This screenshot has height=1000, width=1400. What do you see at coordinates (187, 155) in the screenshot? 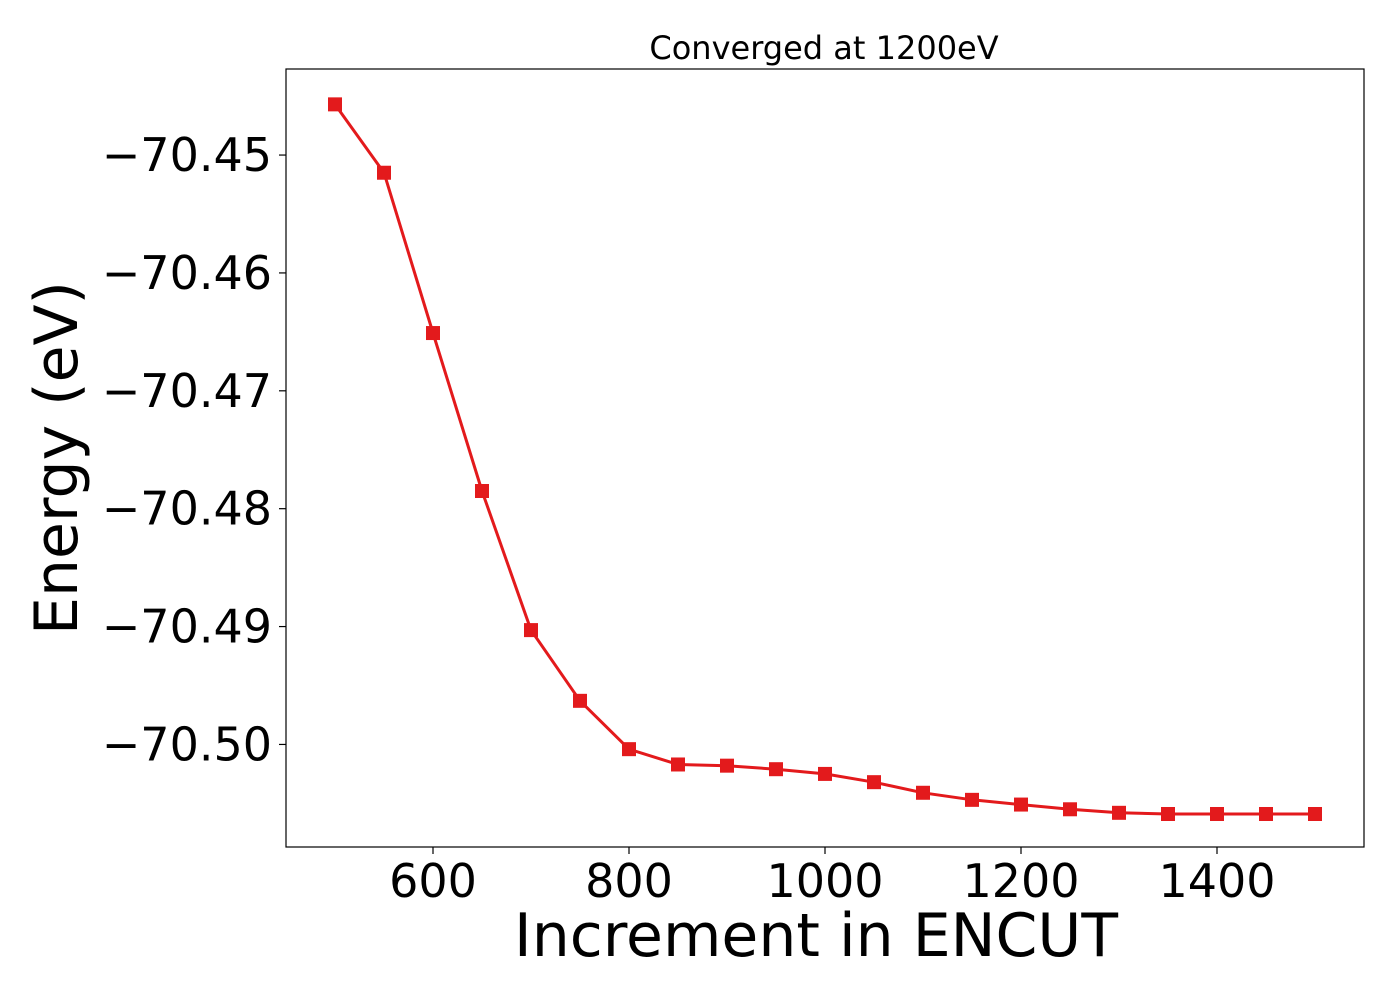
I see `y-tick-label: −70.45` at bounding box center [187, 155].